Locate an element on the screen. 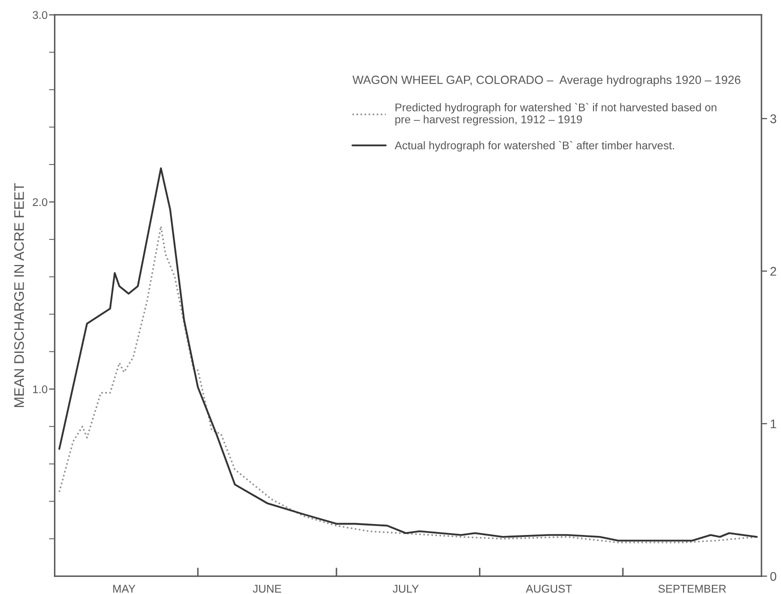 The height and width of the screenshot is (594, 781). y-tick-label: 1.0 is located at coordinates (40, 389).